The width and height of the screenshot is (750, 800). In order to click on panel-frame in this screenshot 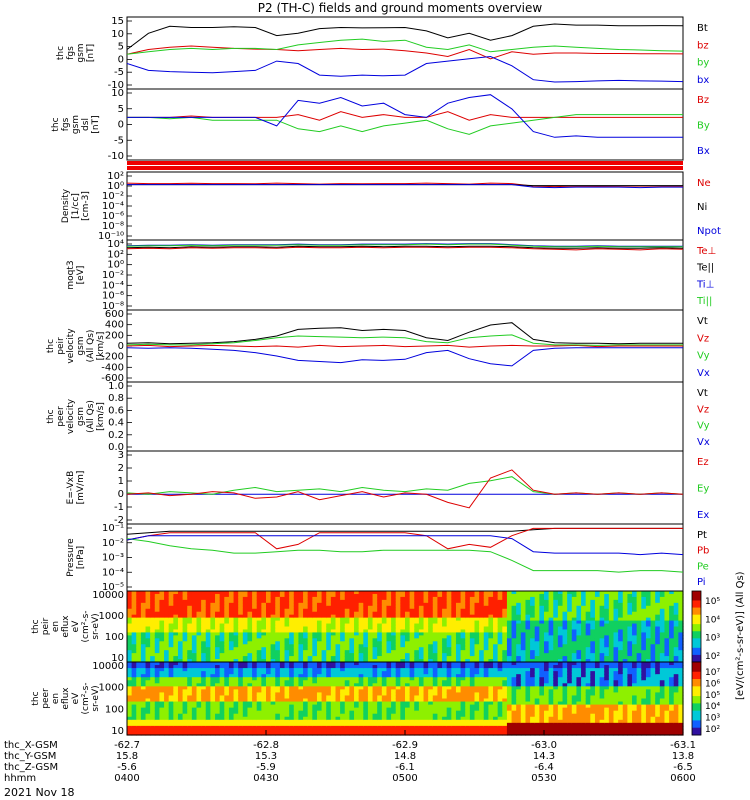, I will do `click(405, 206)`.